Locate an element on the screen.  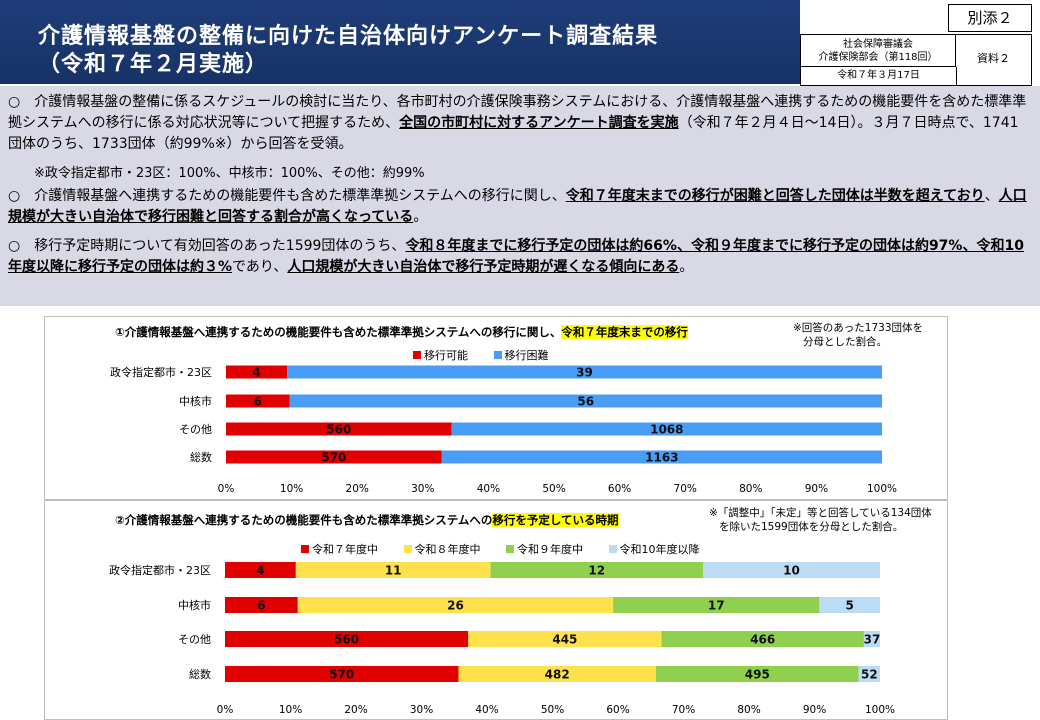
attachment-label: 別添２ is located at coordinates (990, 18).